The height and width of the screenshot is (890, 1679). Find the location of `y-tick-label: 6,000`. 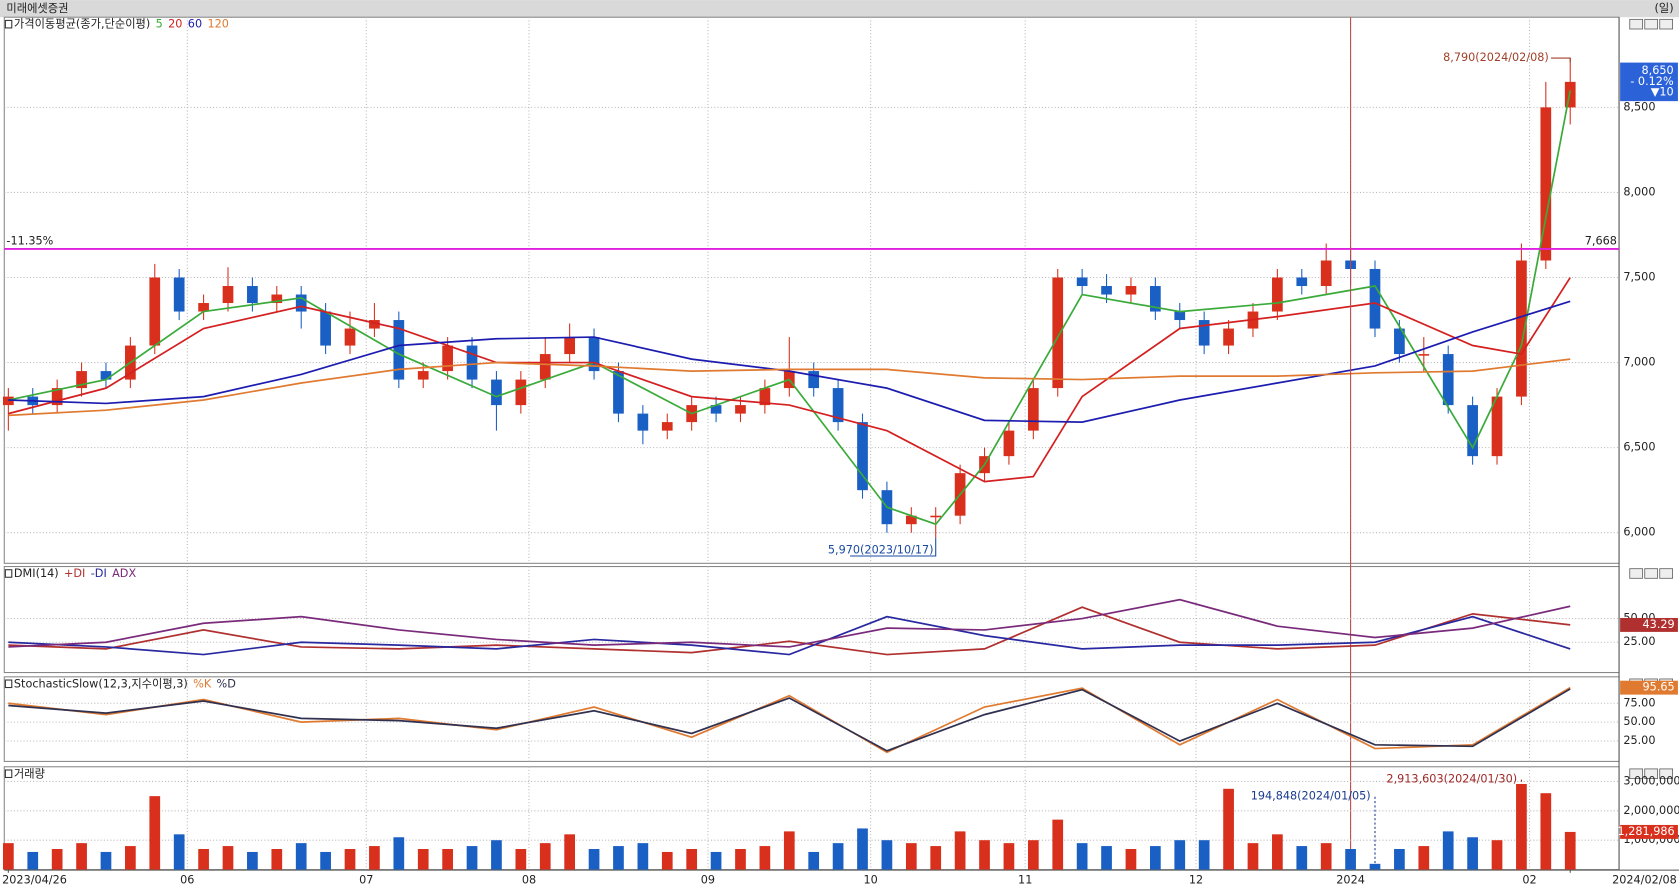

y-tick-label: 6,000 is located at coordinates (1639, 532).